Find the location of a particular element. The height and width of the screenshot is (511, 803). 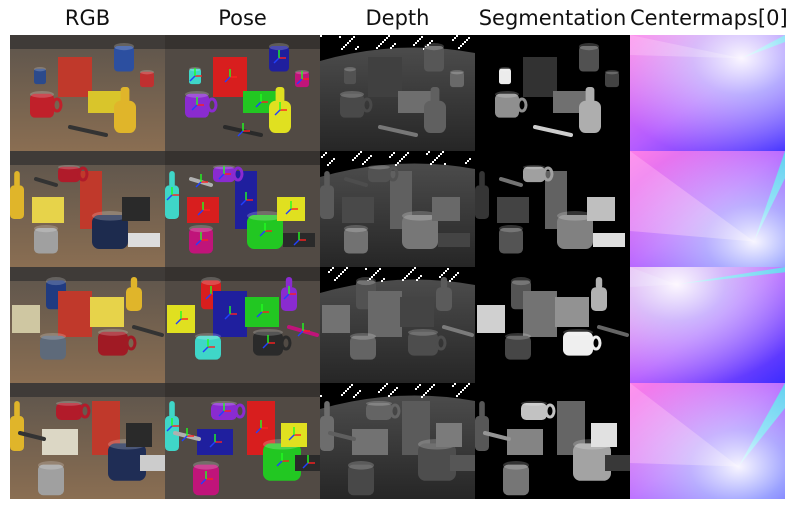

column-title-segmentation: Segmentation is located at coordinates (552, 18).